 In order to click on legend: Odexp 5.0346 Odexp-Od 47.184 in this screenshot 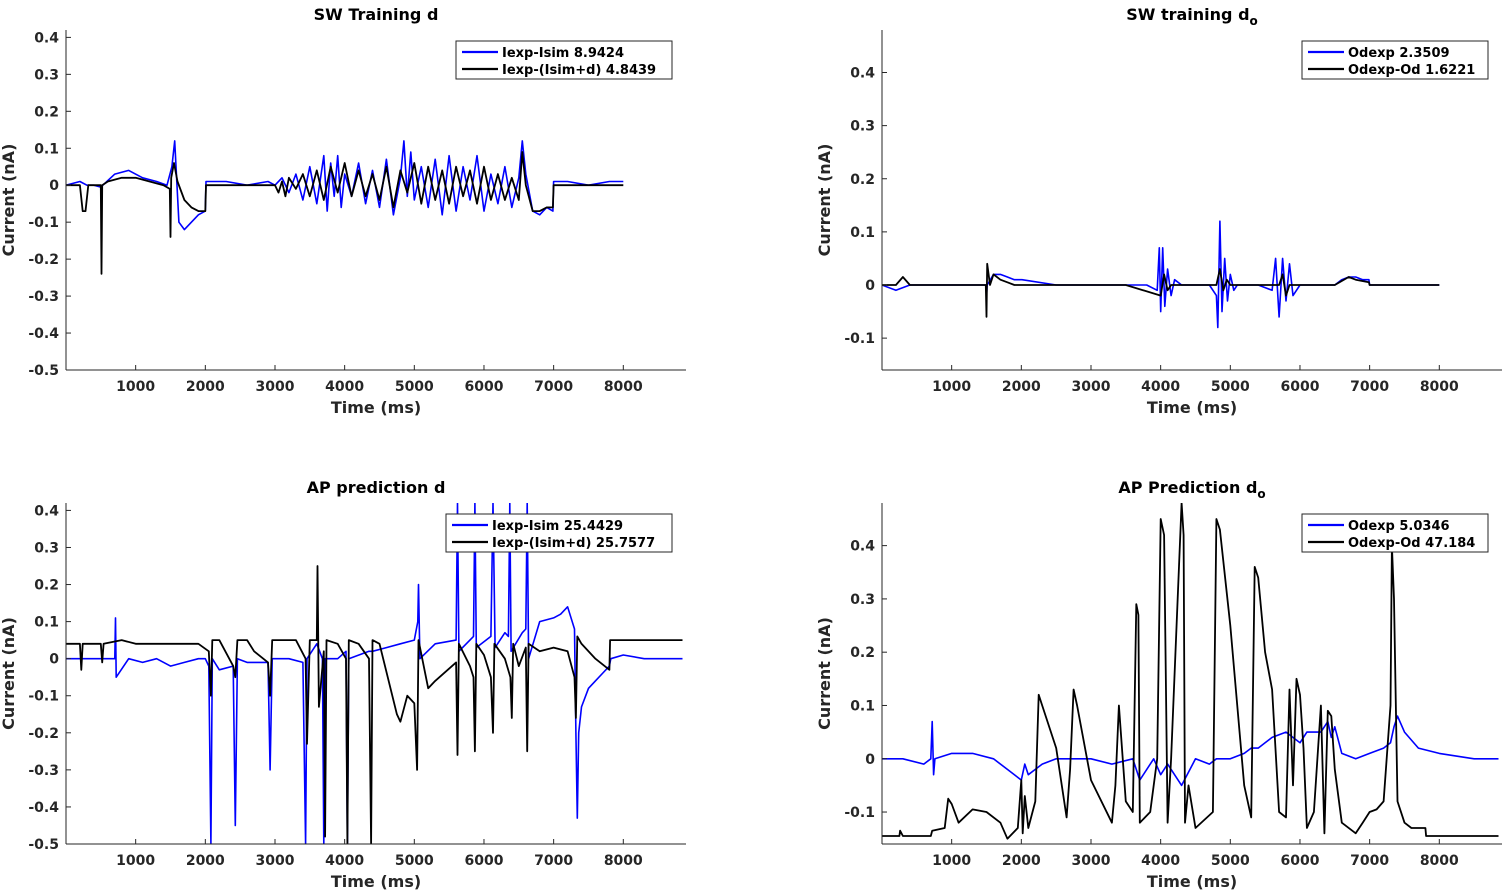, I will do `click(1395, 533)`.